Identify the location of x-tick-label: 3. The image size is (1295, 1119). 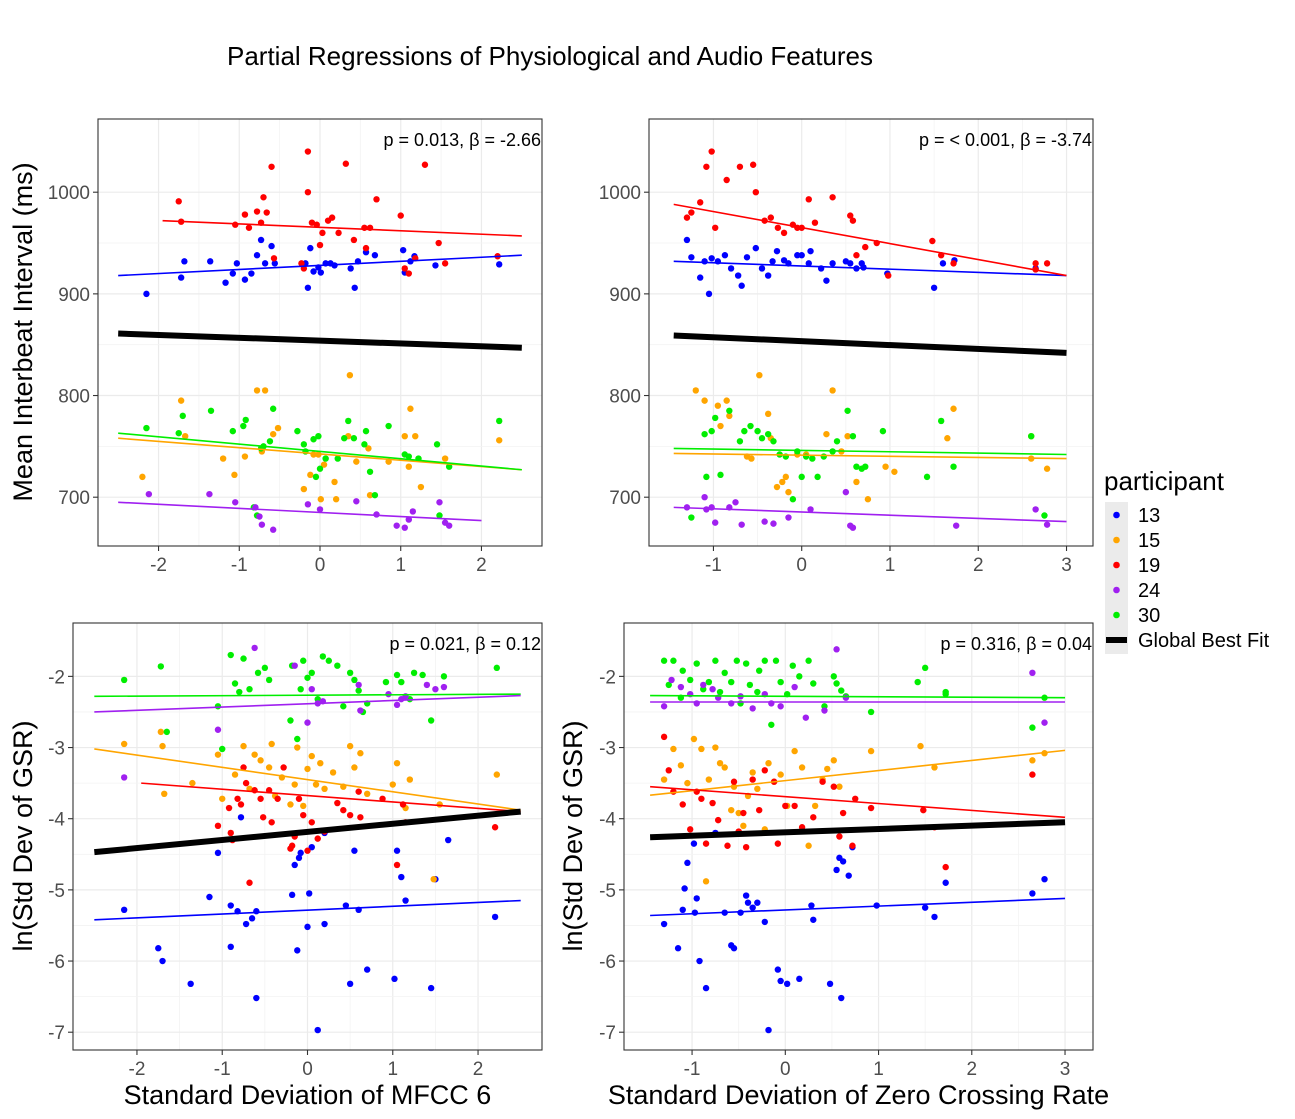
(1065, 1069).